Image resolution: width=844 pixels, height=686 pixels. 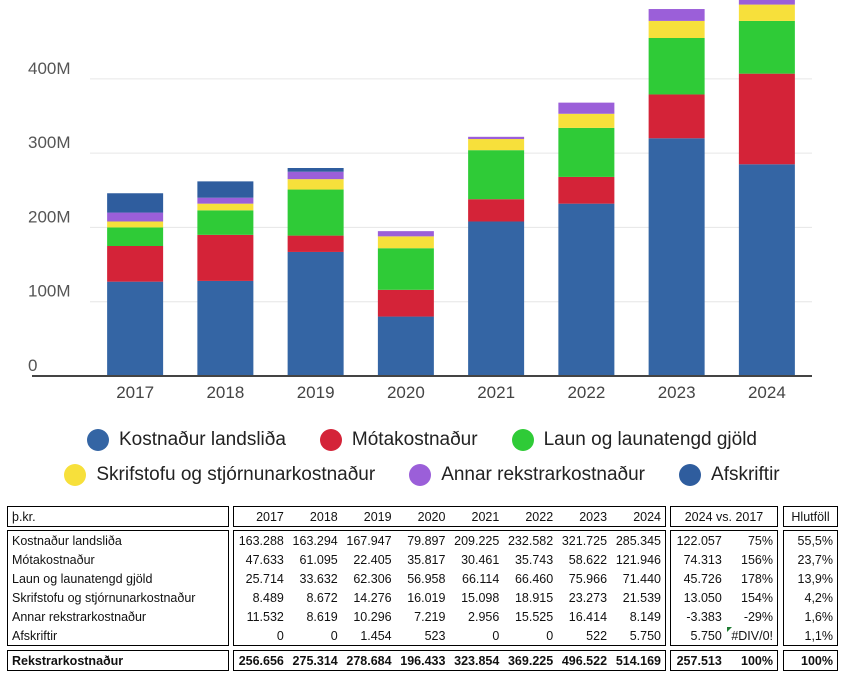 I want to click on header-box: þ.kr., so click(x=118, y=516).